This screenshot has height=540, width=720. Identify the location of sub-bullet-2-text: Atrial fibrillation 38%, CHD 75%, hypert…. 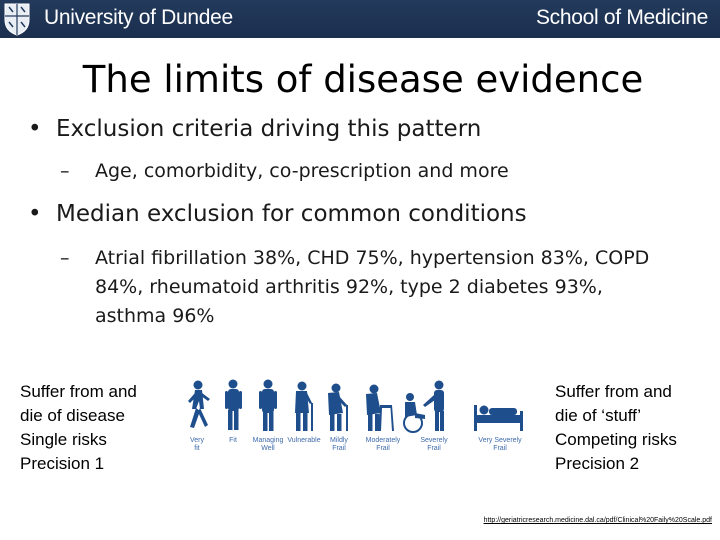
(372, 287).